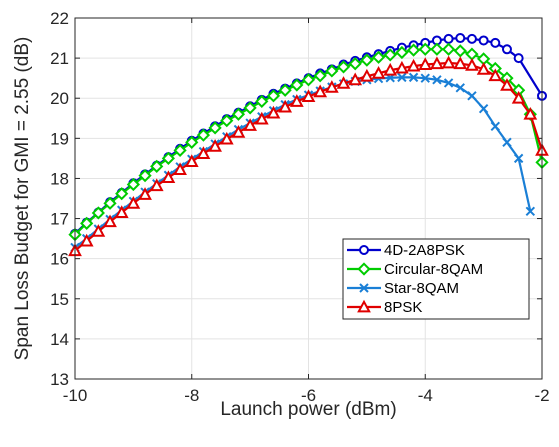  Describe the element at coordinates (415, 269) in the screenshot. I see `legend-entry: Circular-8QAM` at that location.